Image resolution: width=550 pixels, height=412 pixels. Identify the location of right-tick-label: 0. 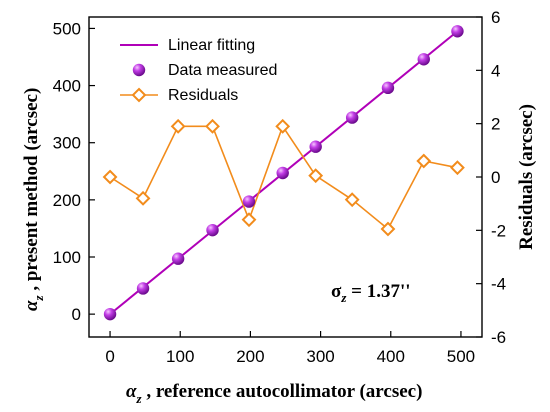
(495, 177).